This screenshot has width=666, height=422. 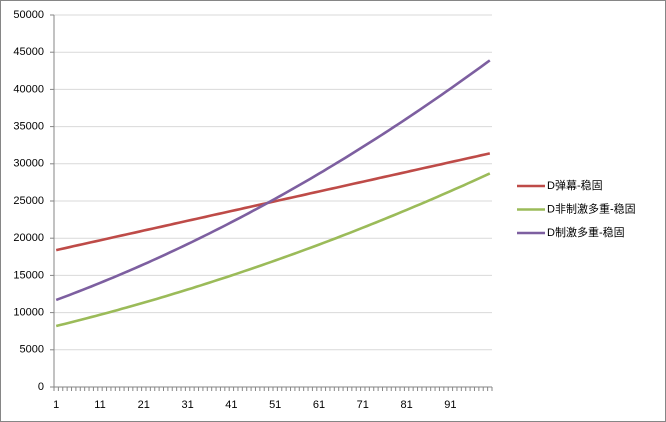 What do you see at coordinates (591, 208) in the screenshot?
I see `legend-label: D非制激多重-稳固` at bounding box center [591, 208].